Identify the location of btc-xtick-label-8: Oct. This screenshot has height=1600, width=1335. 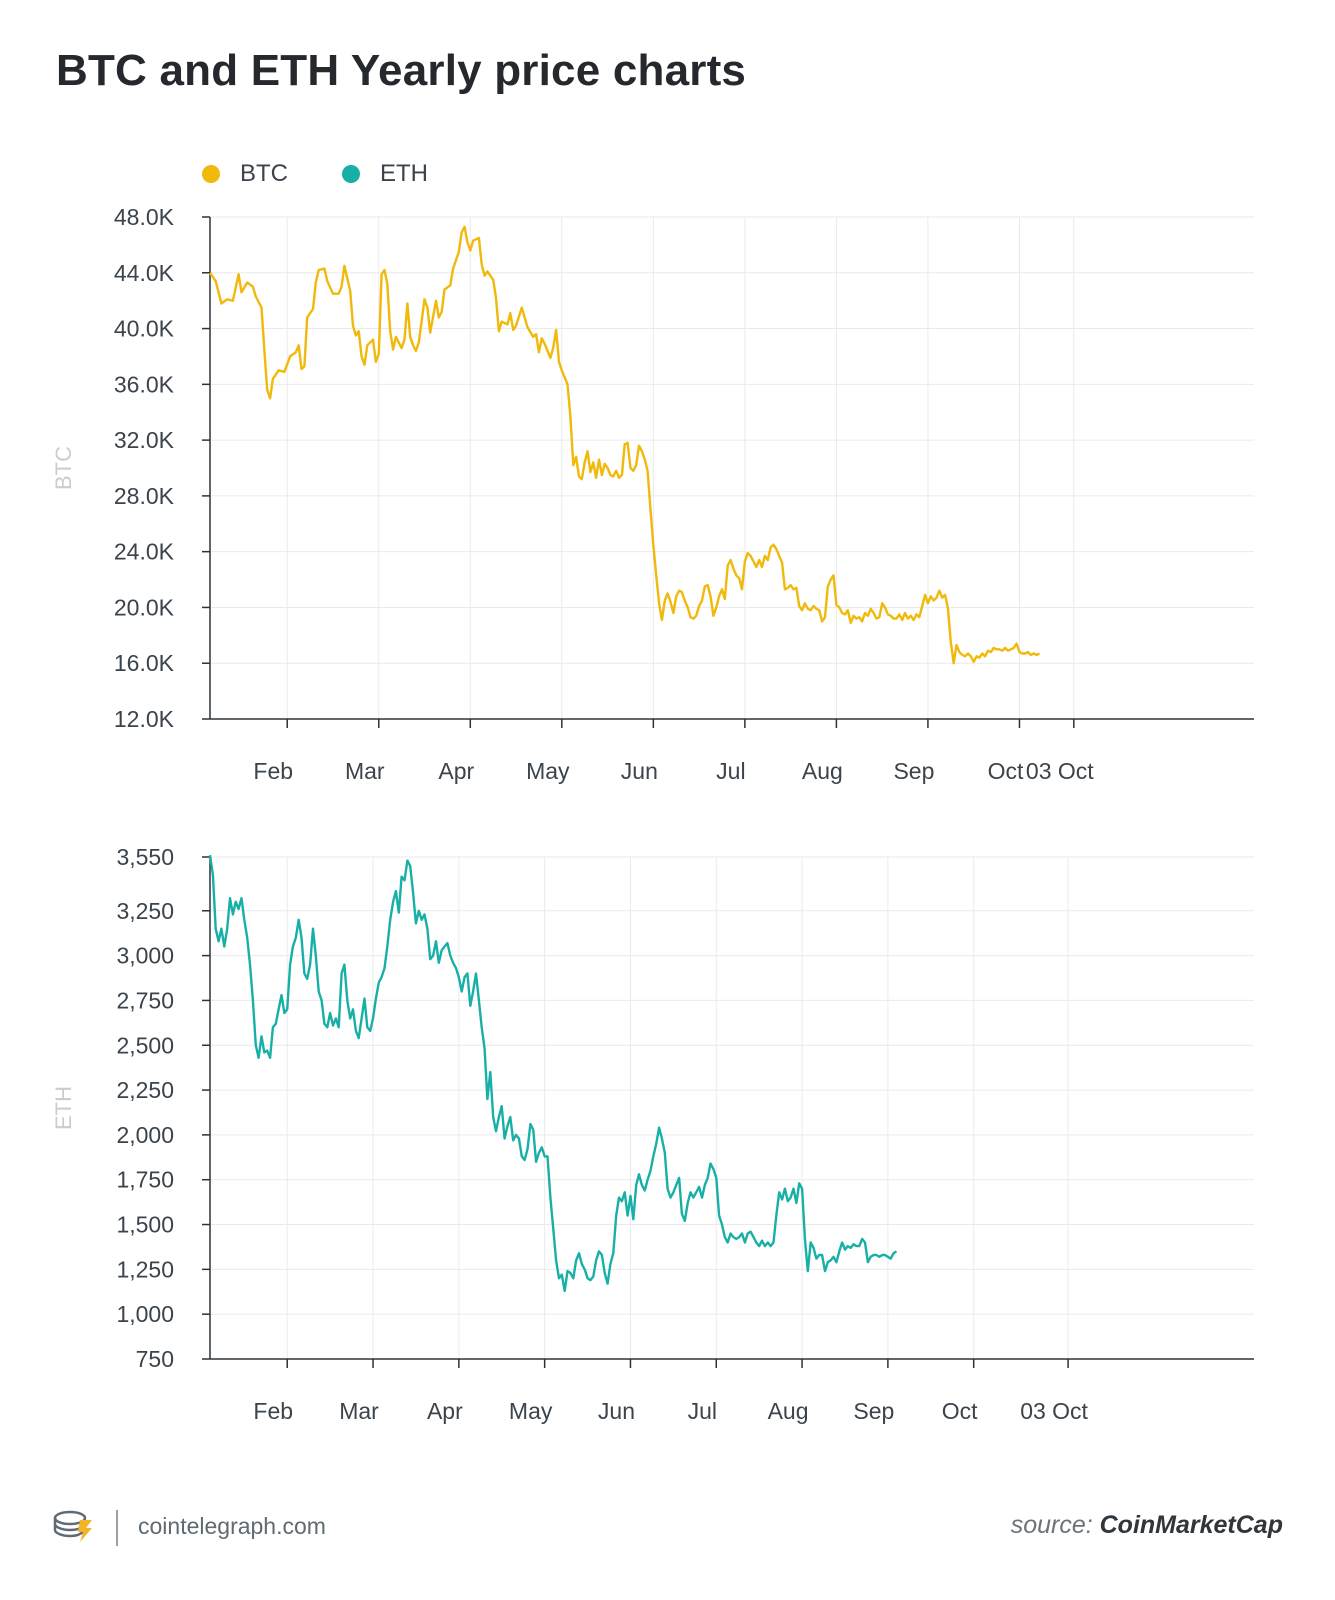
(1006, 771).